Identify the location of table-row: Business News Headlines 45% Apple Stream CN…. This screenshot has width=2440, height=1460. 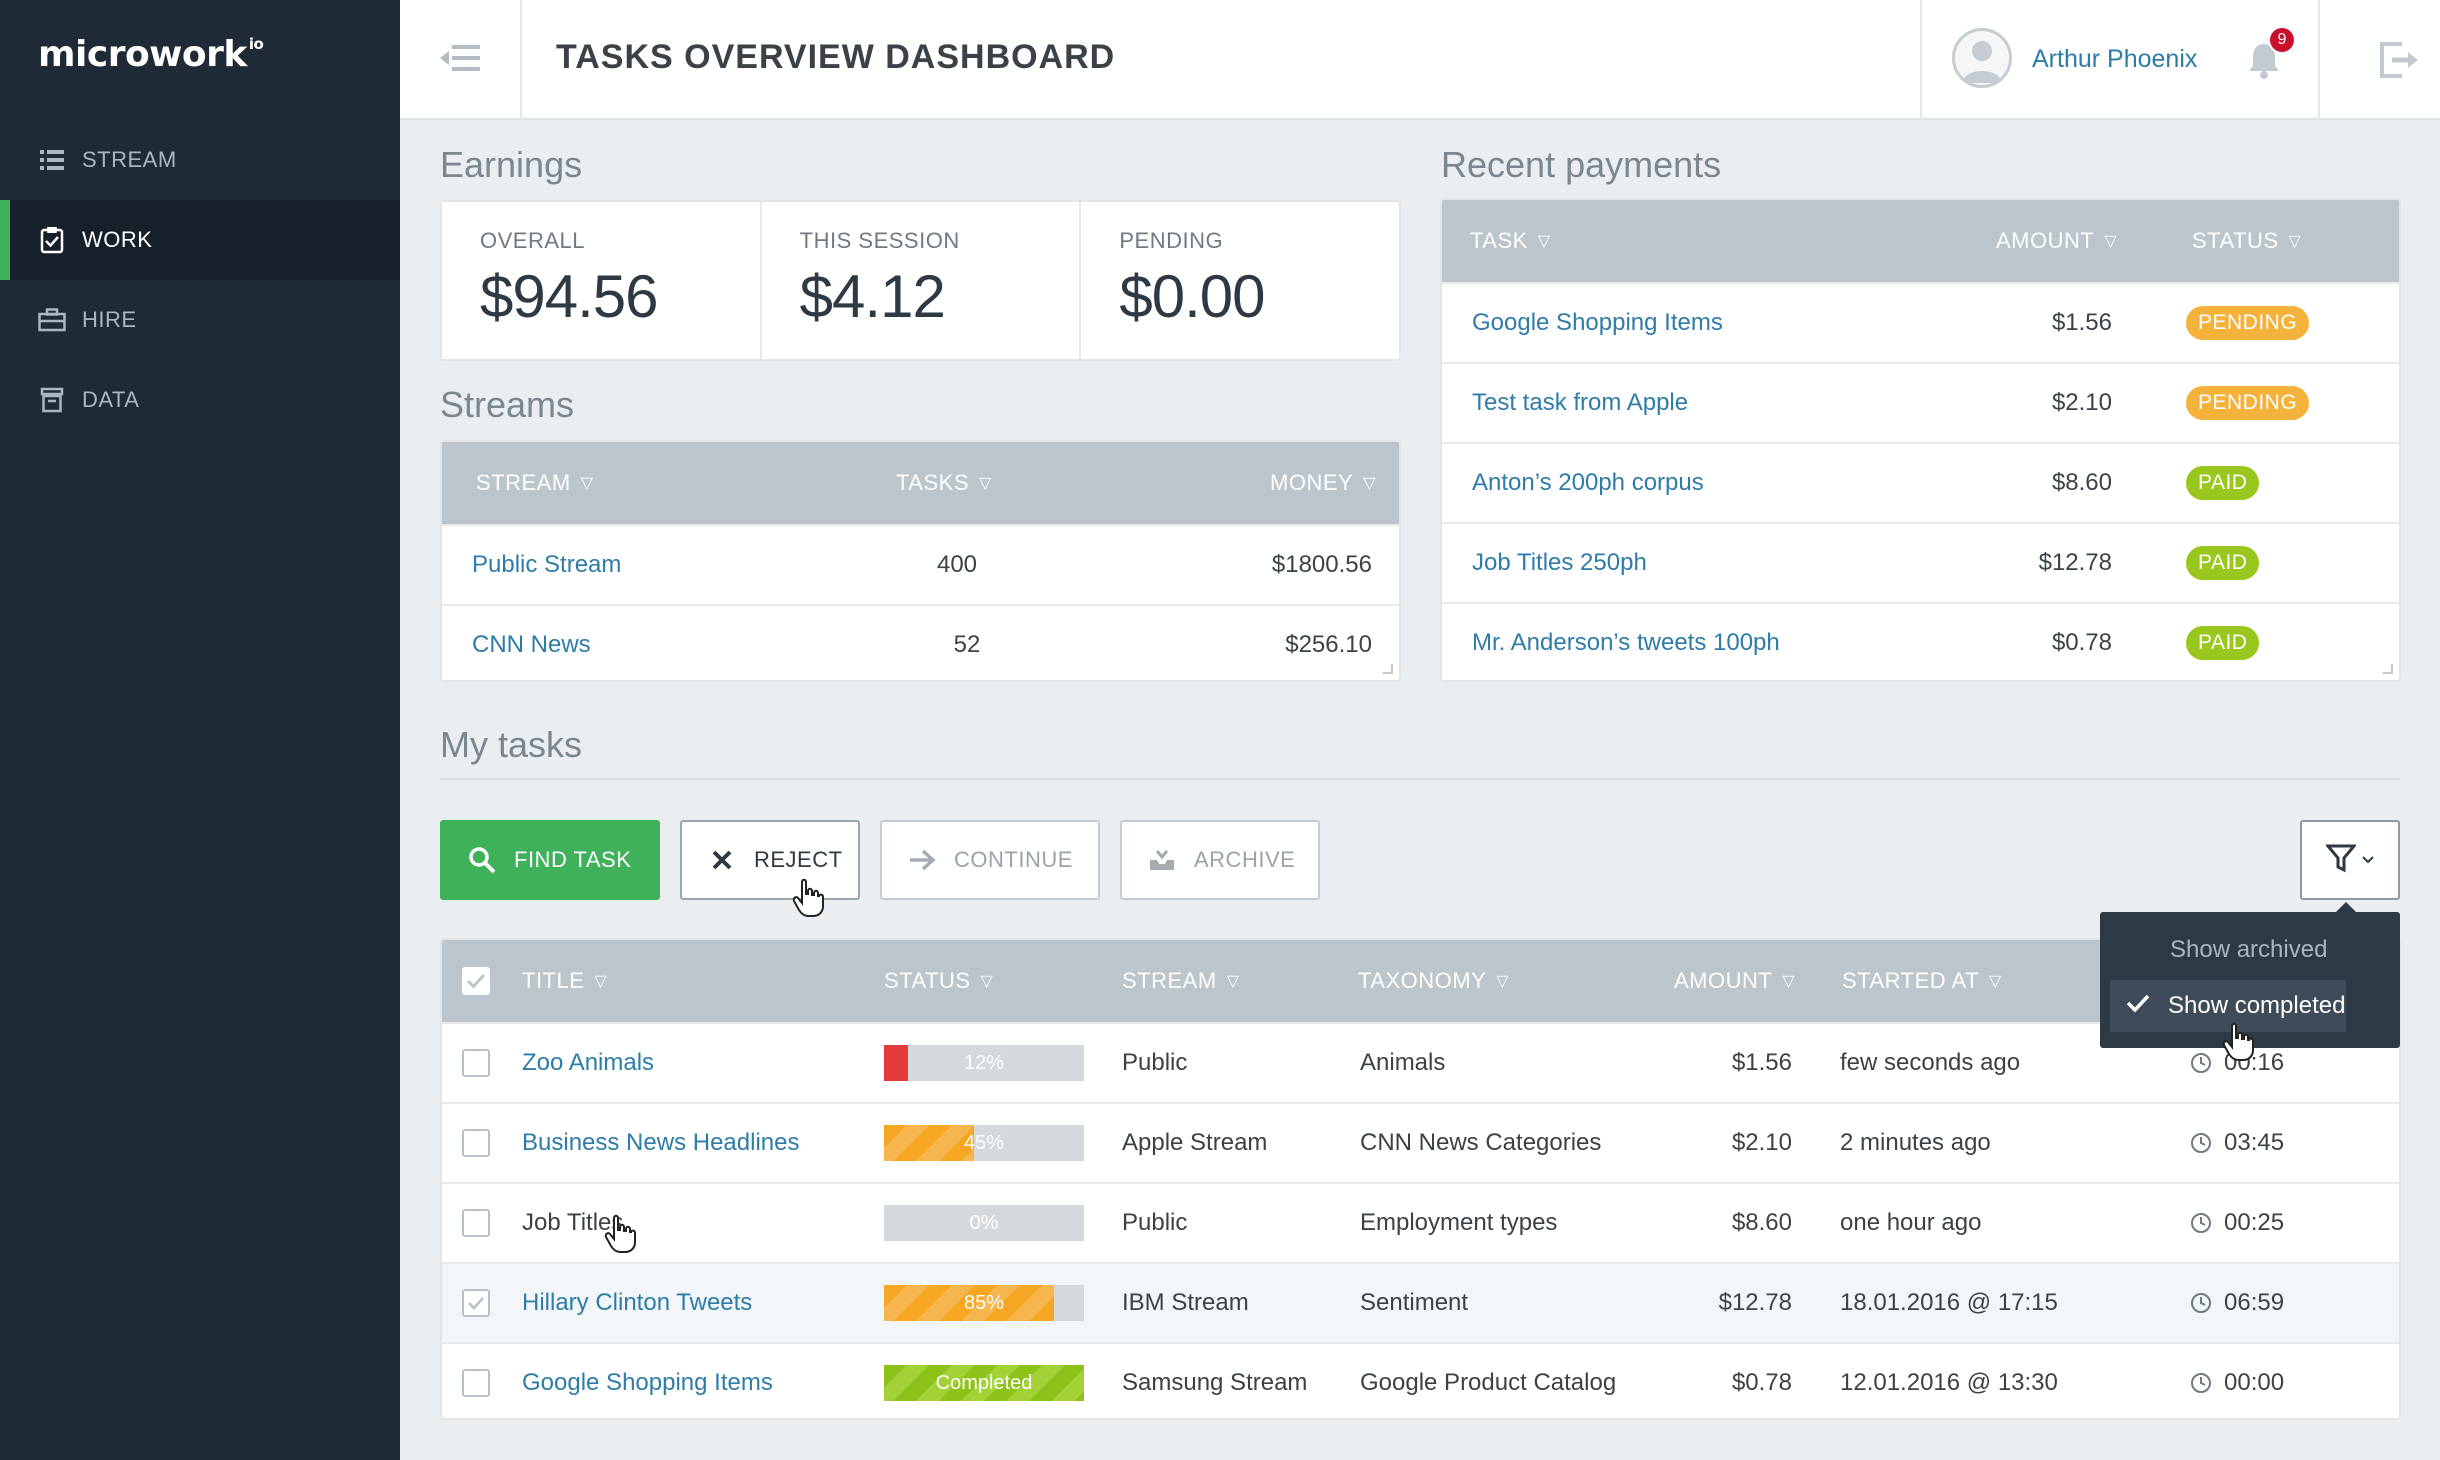
(1420, 1142).